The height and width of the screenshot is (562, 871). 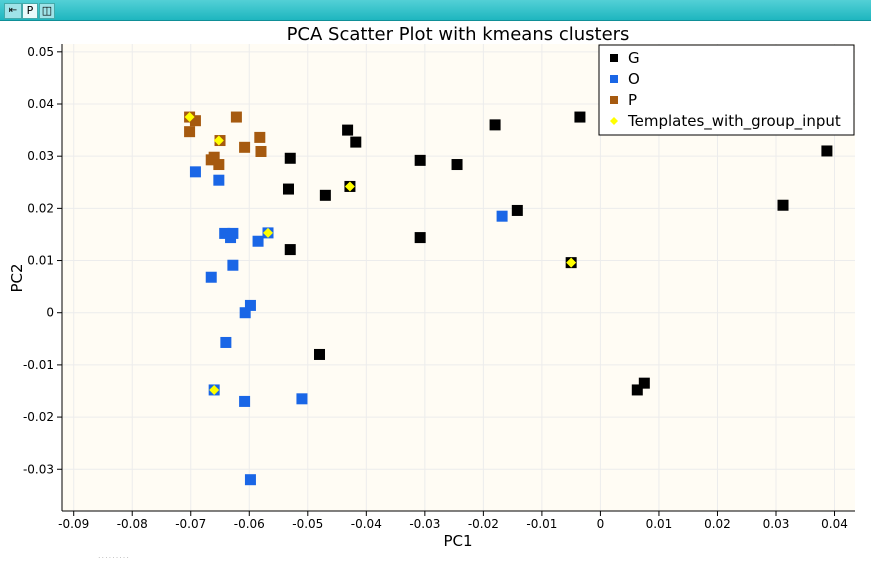 I want to click on x-tick-label: 0.01, so click(x=659, y=524).